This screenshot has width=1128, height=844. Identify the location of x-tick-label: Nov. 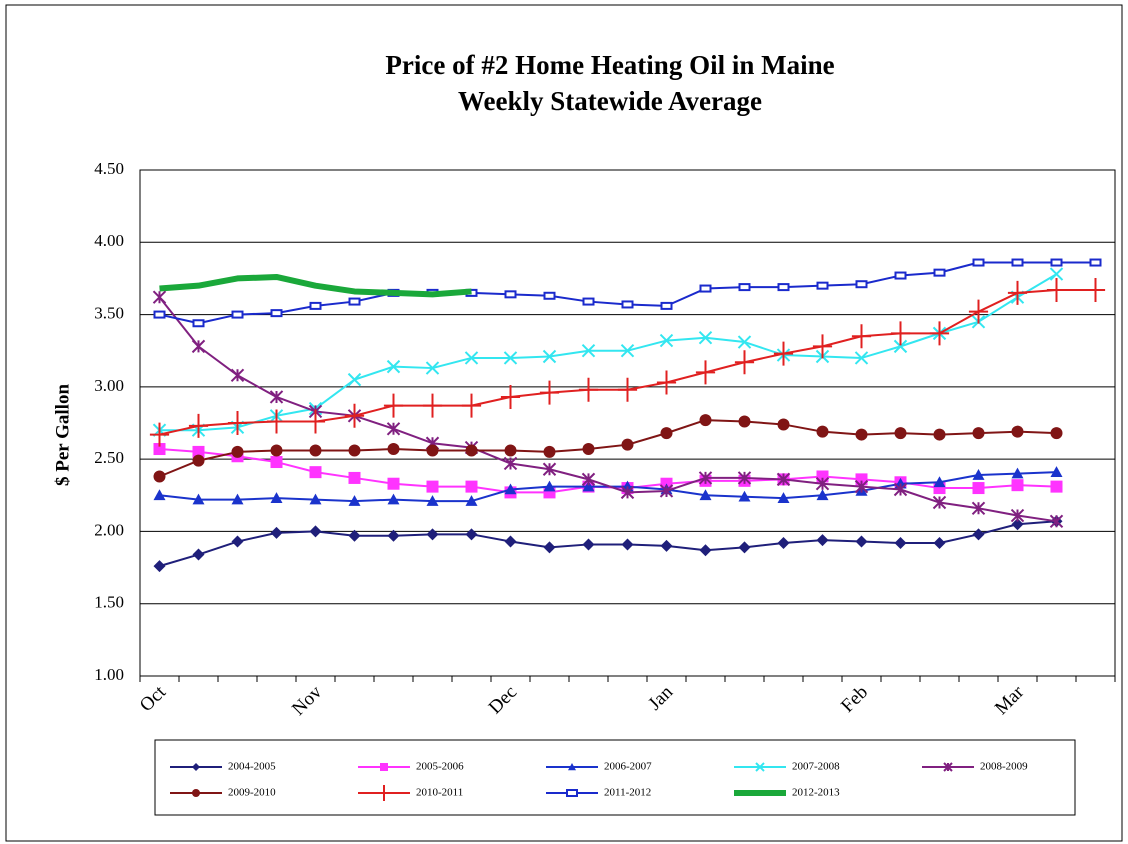
(307, 700).